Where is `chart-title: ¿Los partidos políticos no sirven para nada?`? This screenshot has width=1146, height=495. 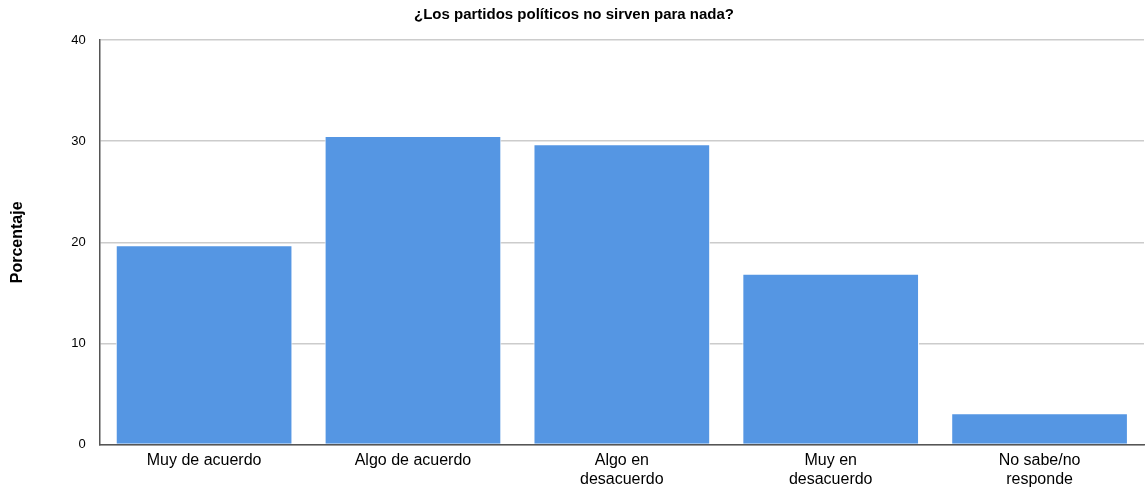
chart-title: ¿Los partidos políticos no sirven para nada? is located at coordinates (574, 14).